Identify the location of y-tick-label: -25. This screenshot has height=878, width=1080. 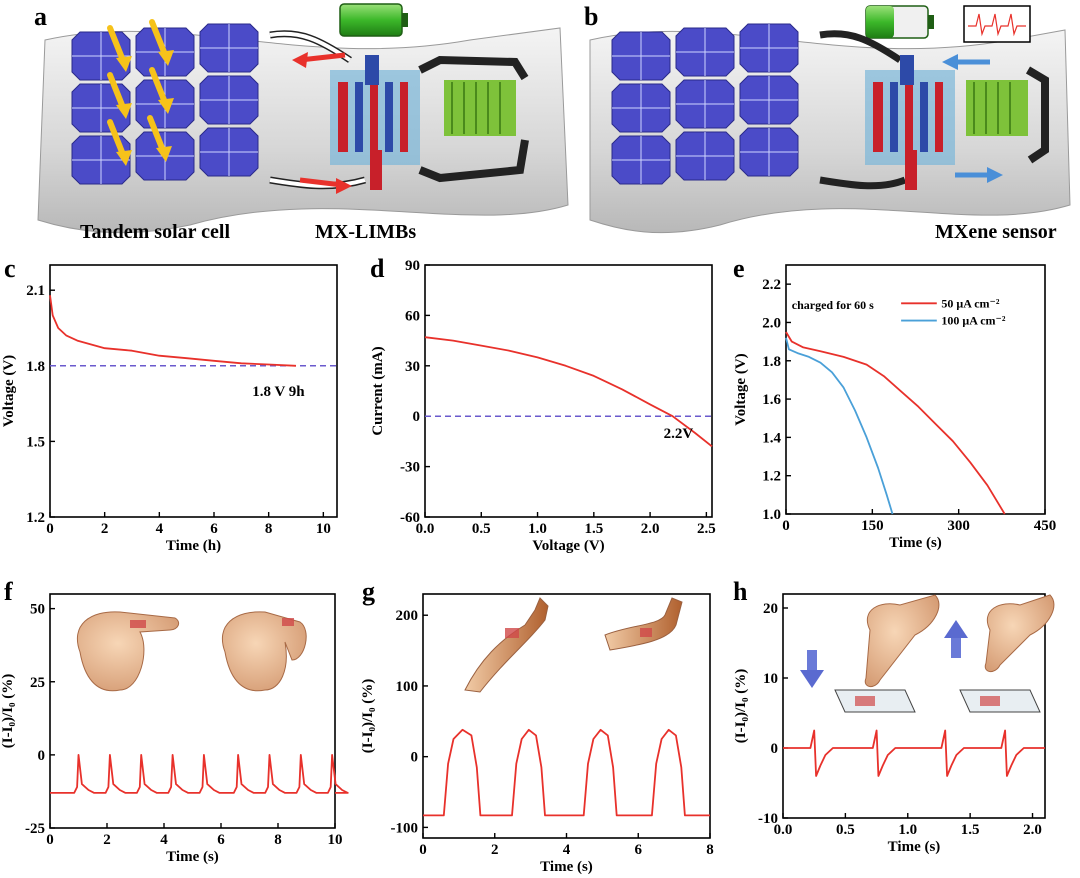
(35, 829).